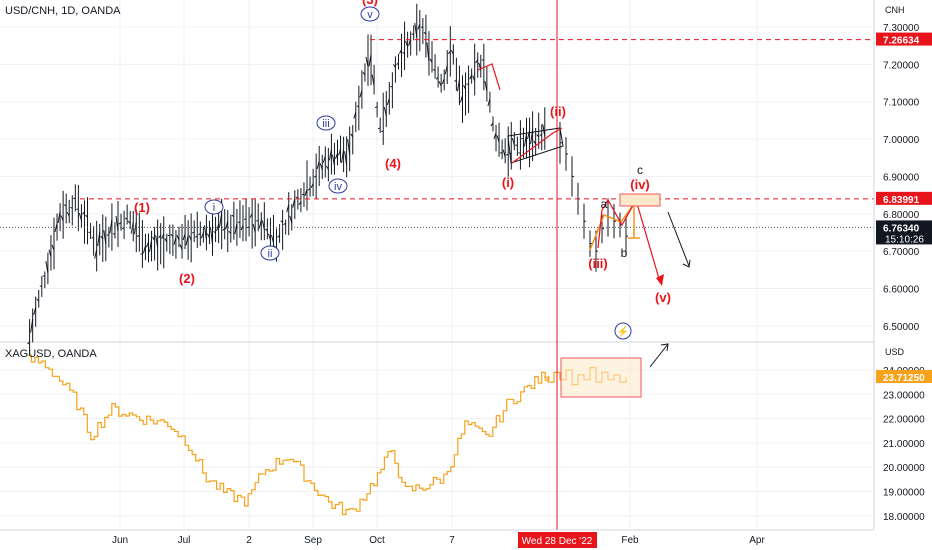  What do you see at coordinates (904, 239) in the screenshot?
I see `countdown-label: 15:10:26` at bounding box center [904, 239].